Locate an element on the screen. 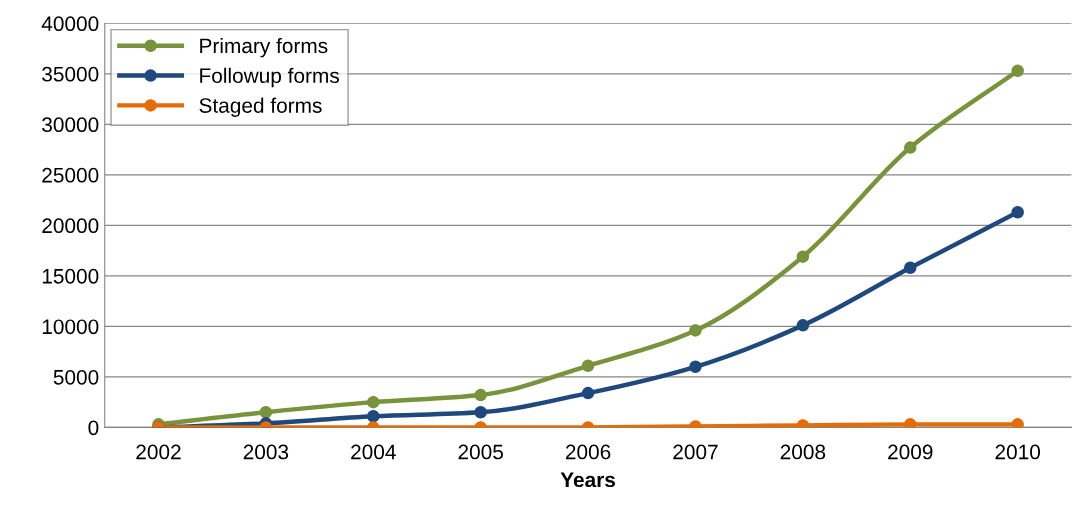 The height and width of the screenshot is (507, 1080). y-tick-label: 40000 is located at coordinates (70, 24).